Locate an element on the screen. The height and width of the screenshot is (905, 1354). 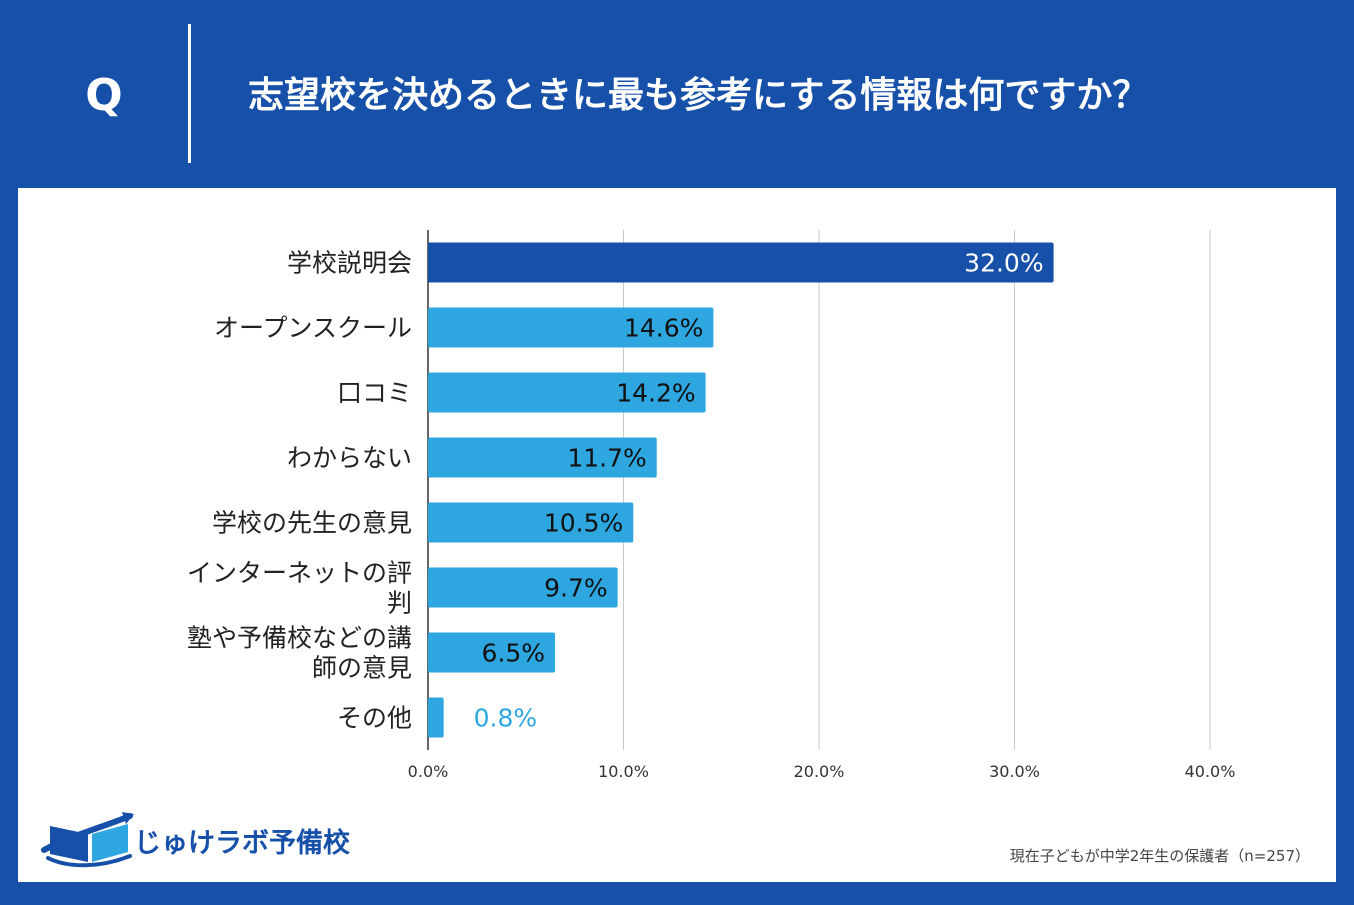
data-label: 0.8% is located at coordinates (506, 718).